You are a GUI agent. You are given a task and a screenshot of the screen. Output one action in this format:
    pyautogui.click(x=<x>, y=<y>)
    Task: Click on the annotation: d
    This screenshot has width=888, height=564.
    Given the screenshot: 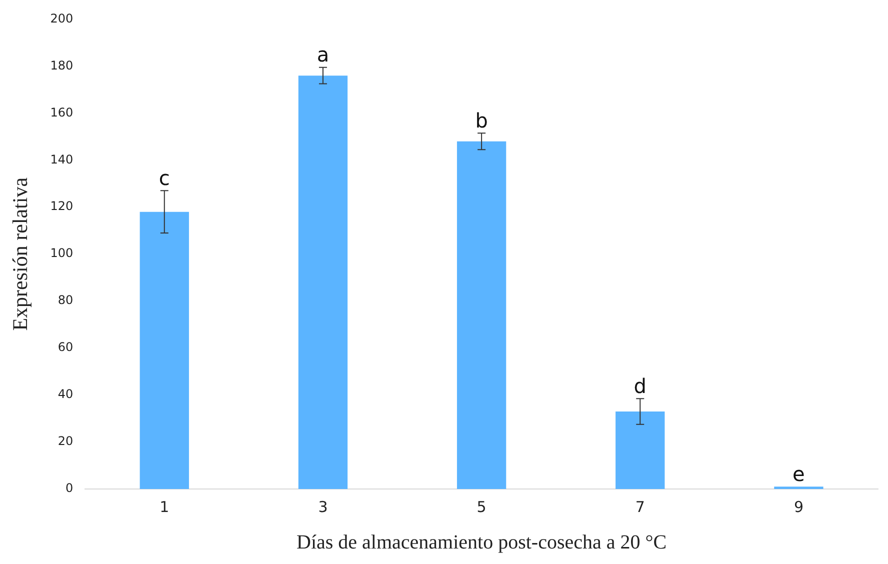 What is the action you would take?
    pyautogui.click(x=640, y=386)
    